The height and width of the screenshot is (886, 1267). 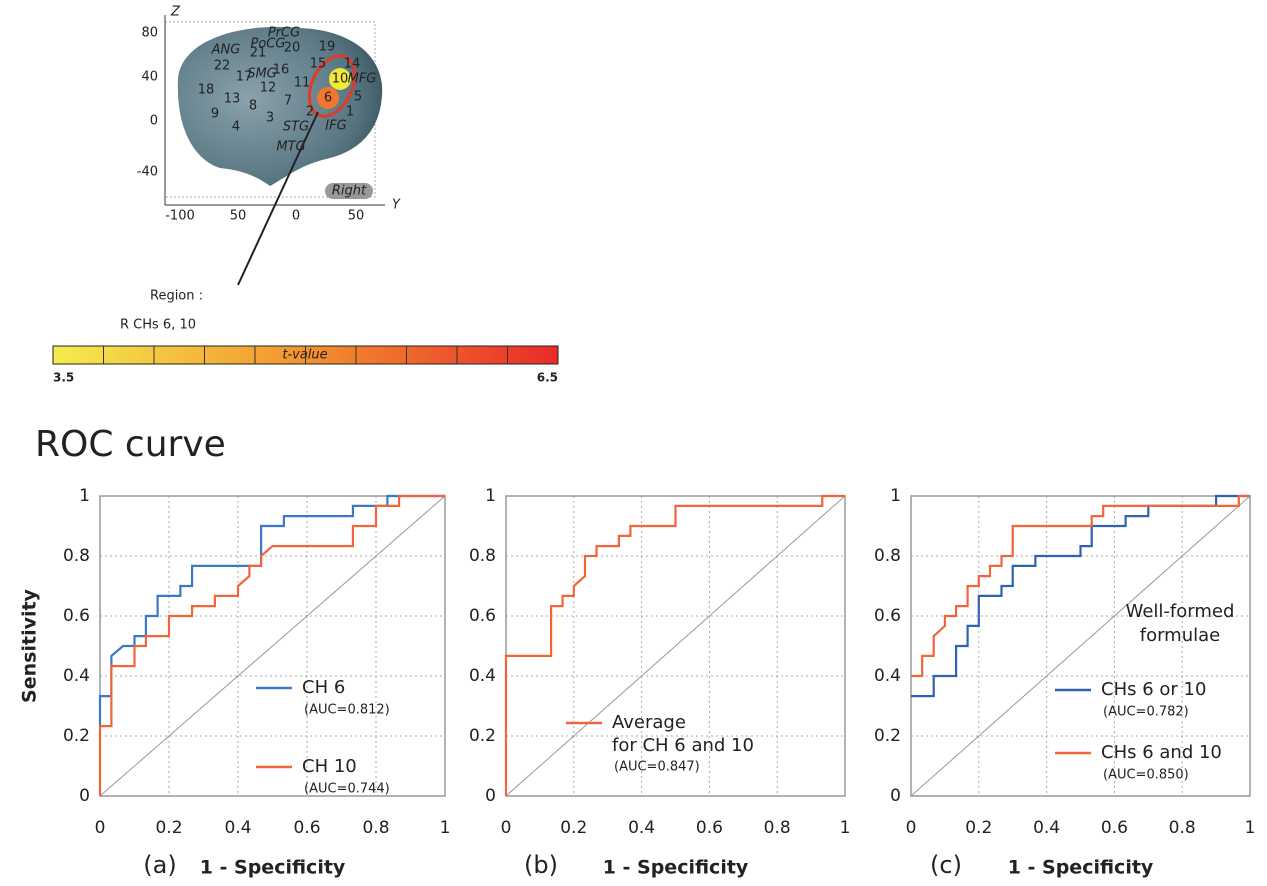 I want to click on legend-auc: (AUC=0.850), so click(x=1146, y=775).